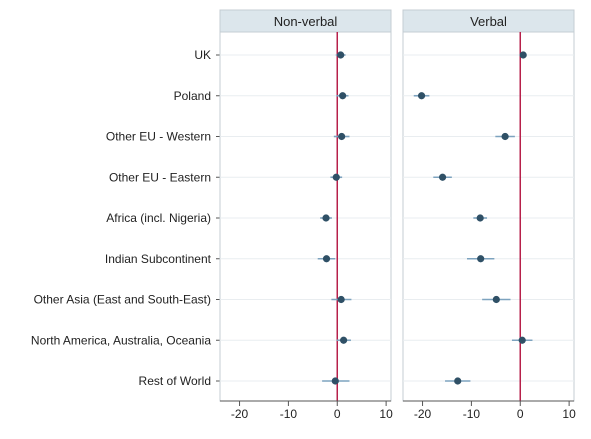 This screenshot has width=591, height=439. I want to click on category-label: Other EU - Eastern, so click(160, 177).